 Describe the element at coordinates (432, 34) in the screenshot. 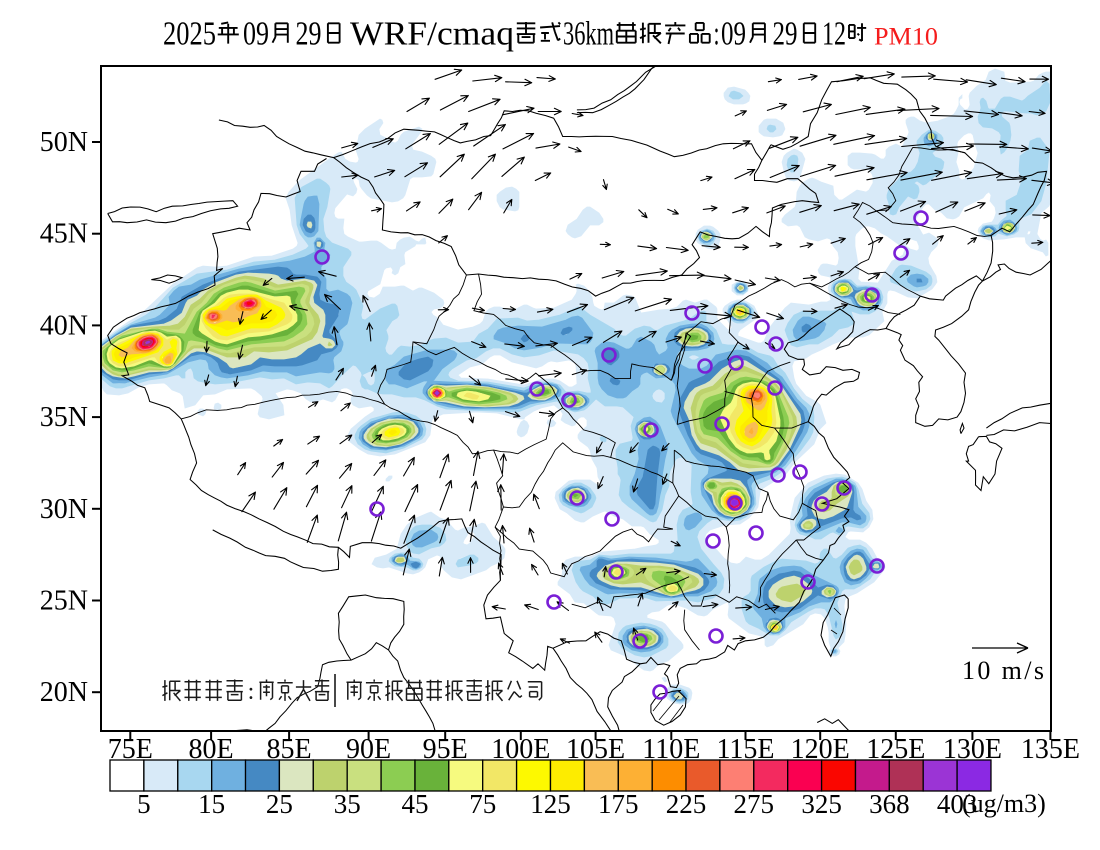

I see `svg-text: WRF/cmaq` at that location.